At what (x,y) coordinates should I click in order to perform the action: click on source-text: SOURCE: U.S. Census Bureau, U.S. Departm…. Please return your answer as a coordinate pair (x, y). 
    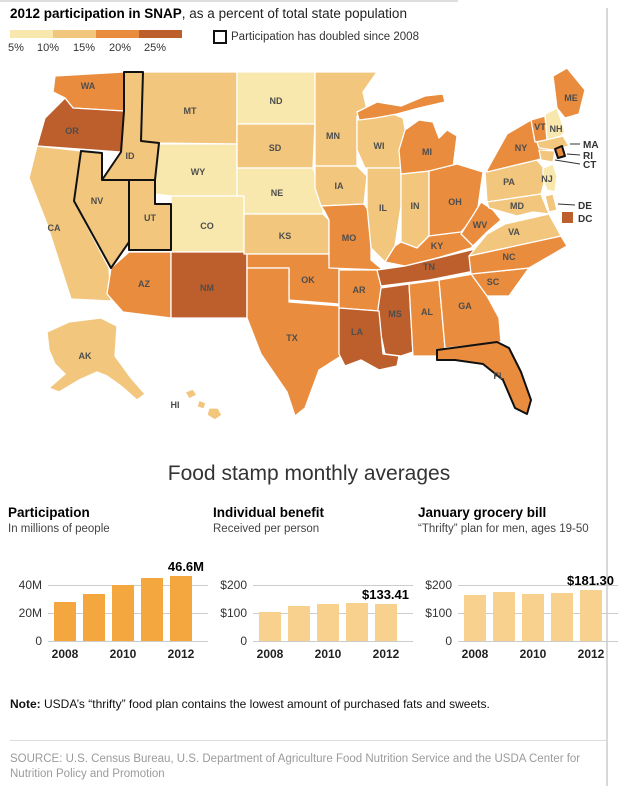
    Looking at the image, I should click on (295, 766).